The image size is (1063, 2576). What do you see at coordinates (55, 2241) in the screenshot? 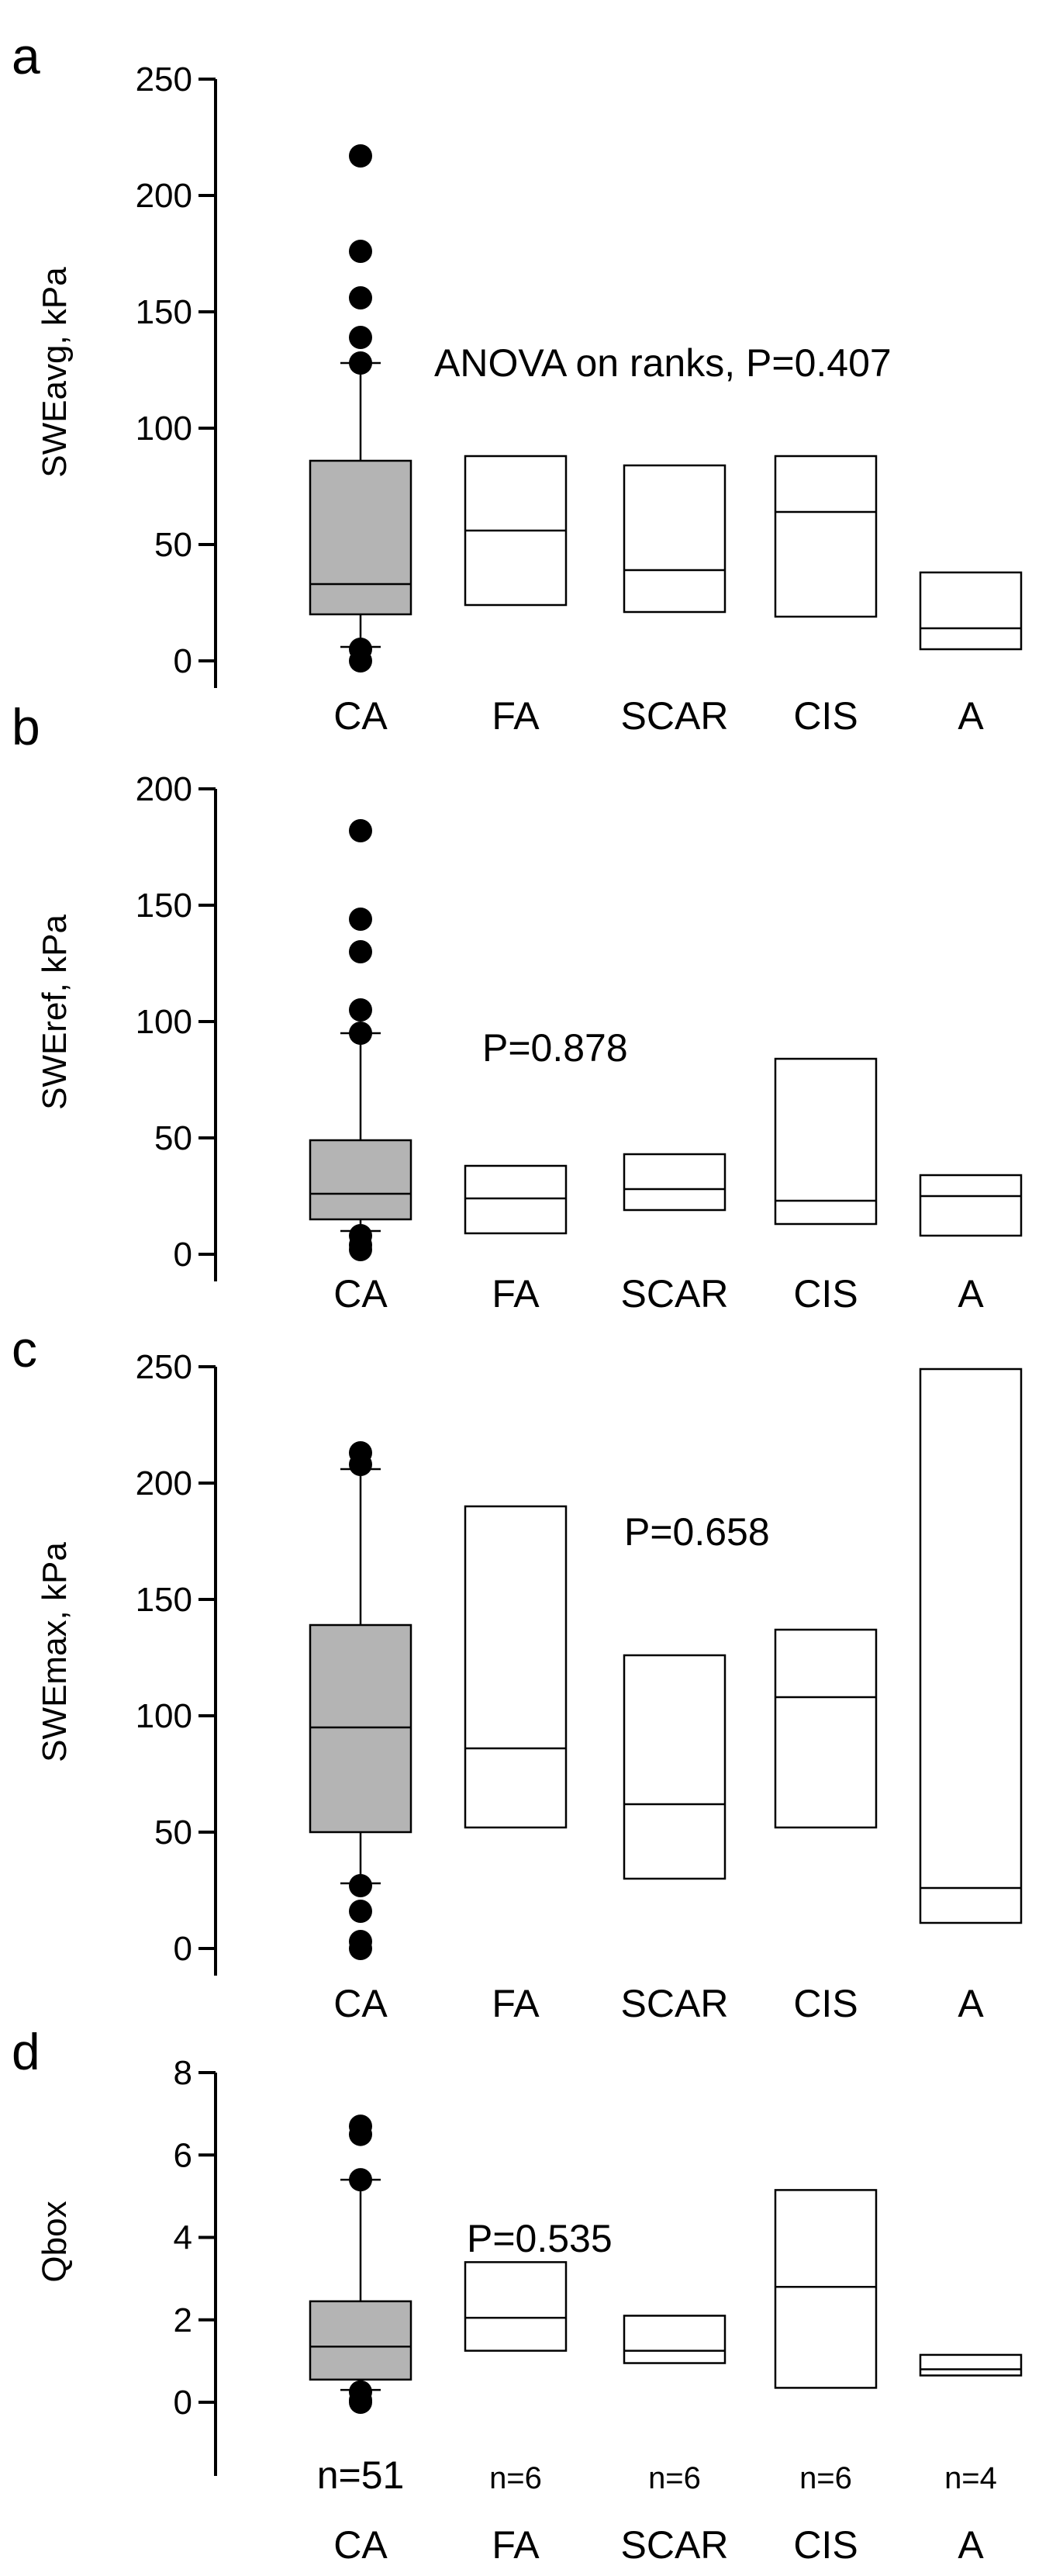
I see `y-axis-label: Qbox` at bounding box center [55, 2241].